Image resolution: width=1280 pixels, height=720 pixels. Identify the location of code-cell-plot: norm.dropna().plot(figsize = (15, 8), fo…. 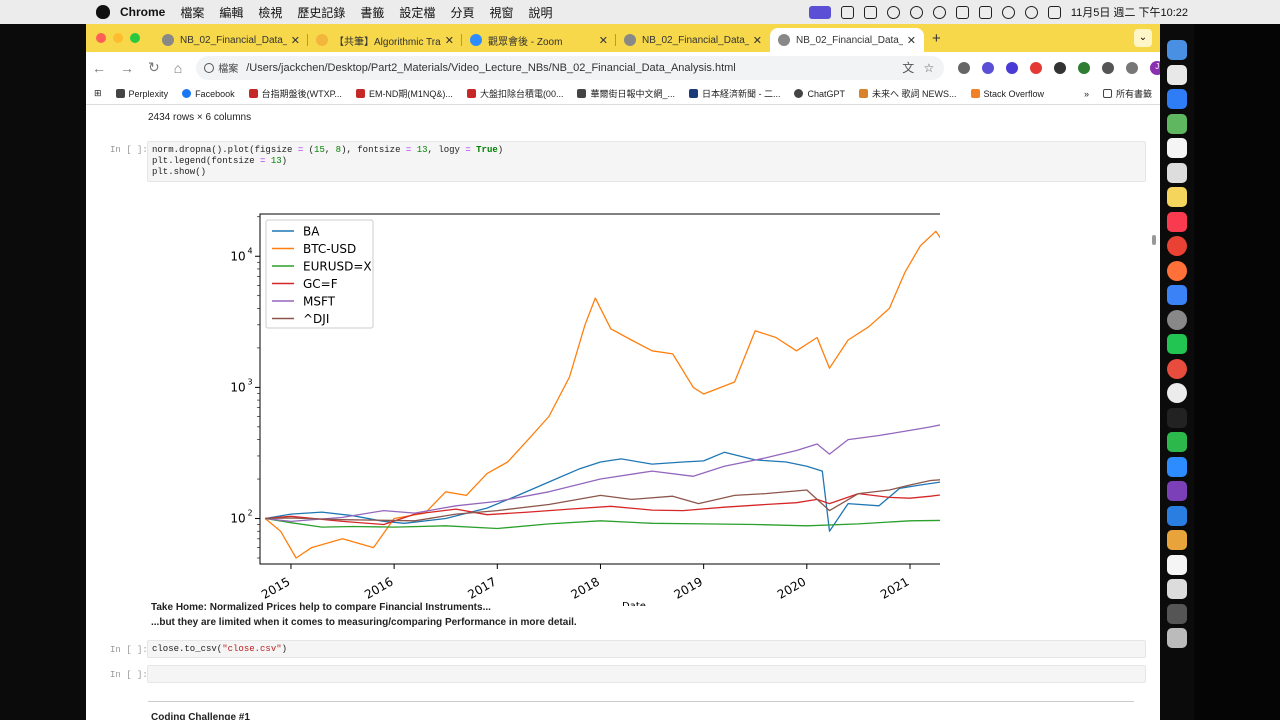
(646, 161).